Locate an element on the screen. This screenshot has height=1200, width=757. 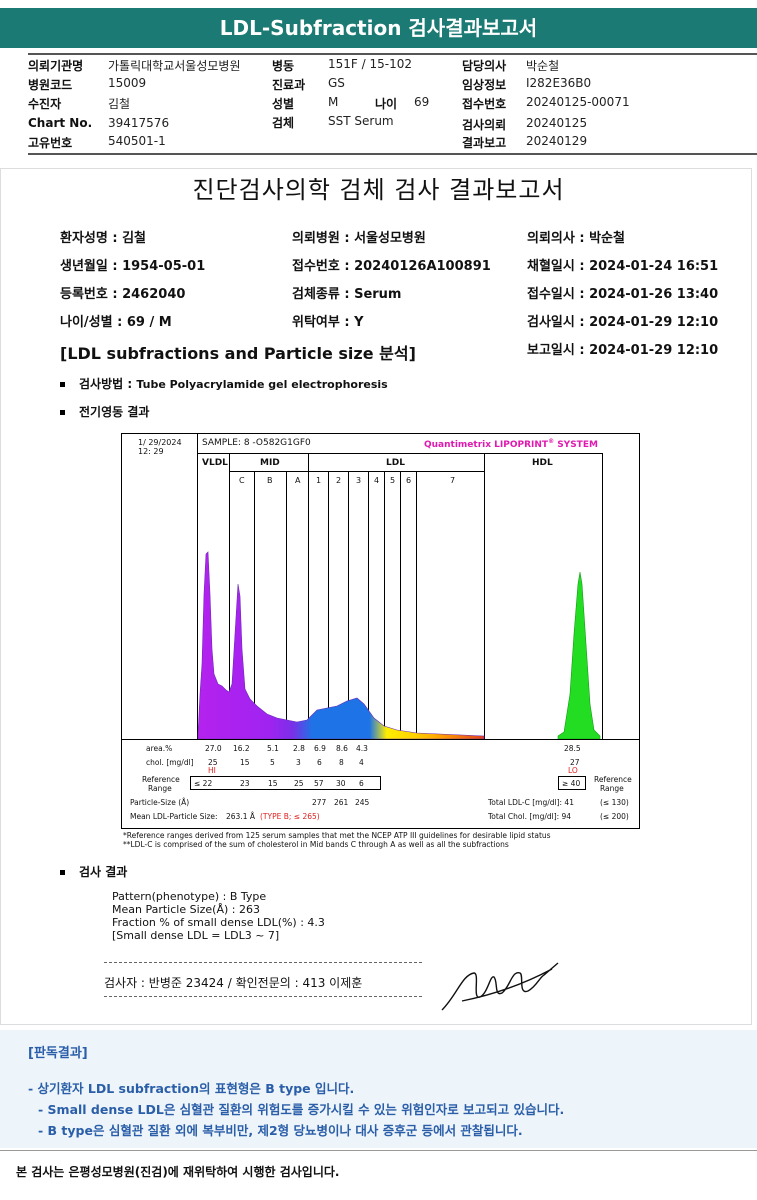
area-value: 28.5 is located at coordinates (572, 748).